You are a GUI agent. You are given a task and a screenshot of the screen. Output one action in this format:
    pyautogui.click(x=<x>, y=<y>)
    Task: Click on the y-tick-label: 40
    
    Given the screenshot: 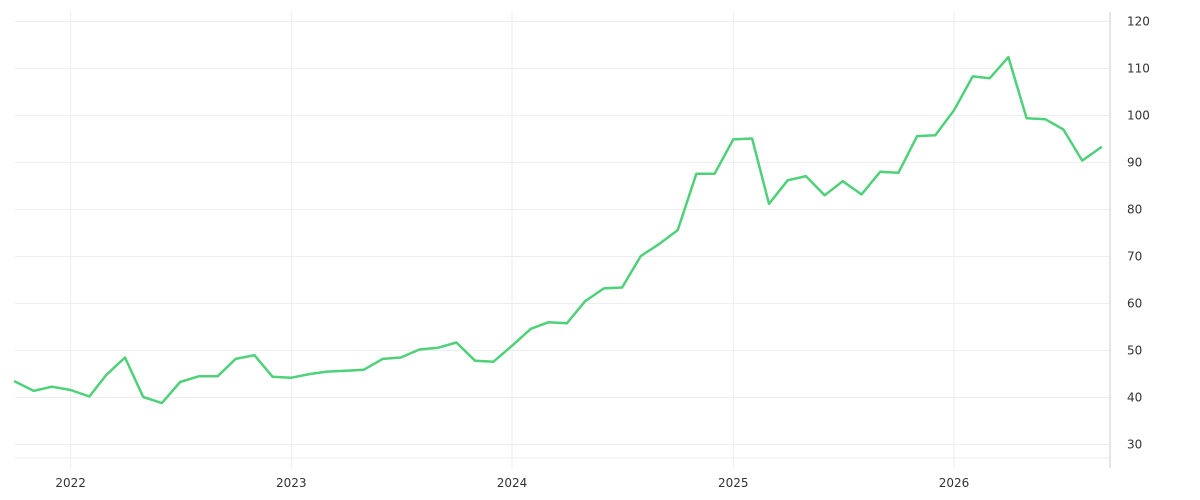 What is the action you would take?
    pyautogui.click(x=1134, y=397)
    